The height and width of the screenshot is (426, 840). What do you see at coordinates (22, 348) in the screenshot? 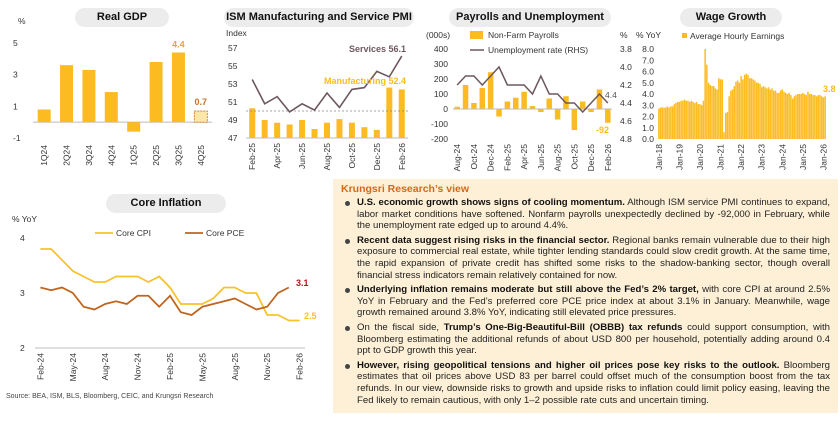
I see `y-tick-label: 2` at bounding box center [22, 348].